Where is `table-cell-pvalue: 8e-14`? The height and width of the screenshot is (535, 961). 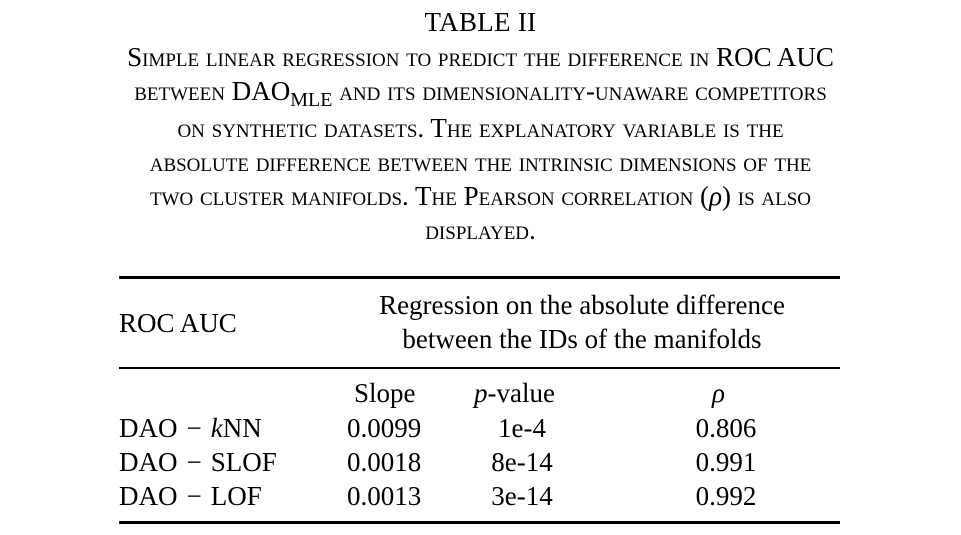 table-cell-pvalue: 8e-14 is located at coordinates (522, 462).